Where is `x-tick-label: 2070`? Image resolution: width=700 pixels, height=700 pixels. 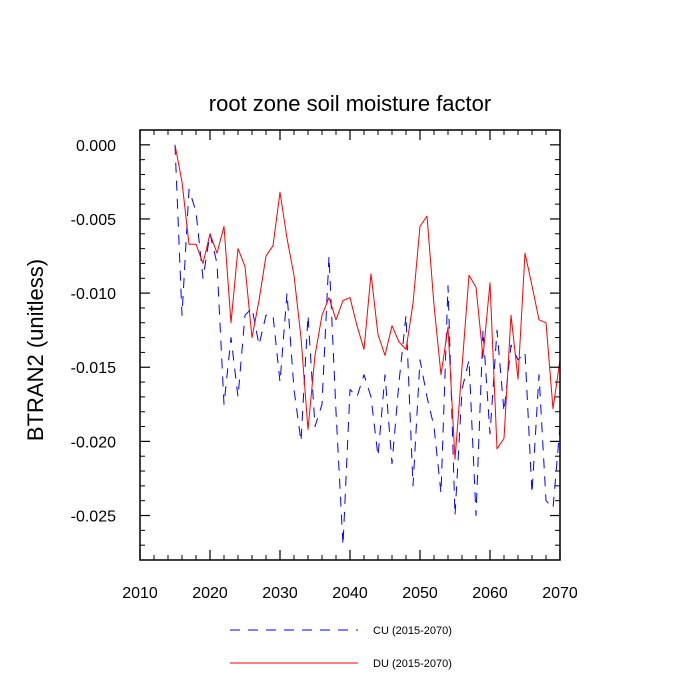 x-tick-label: 2070 is located at coordinates (560, 593).